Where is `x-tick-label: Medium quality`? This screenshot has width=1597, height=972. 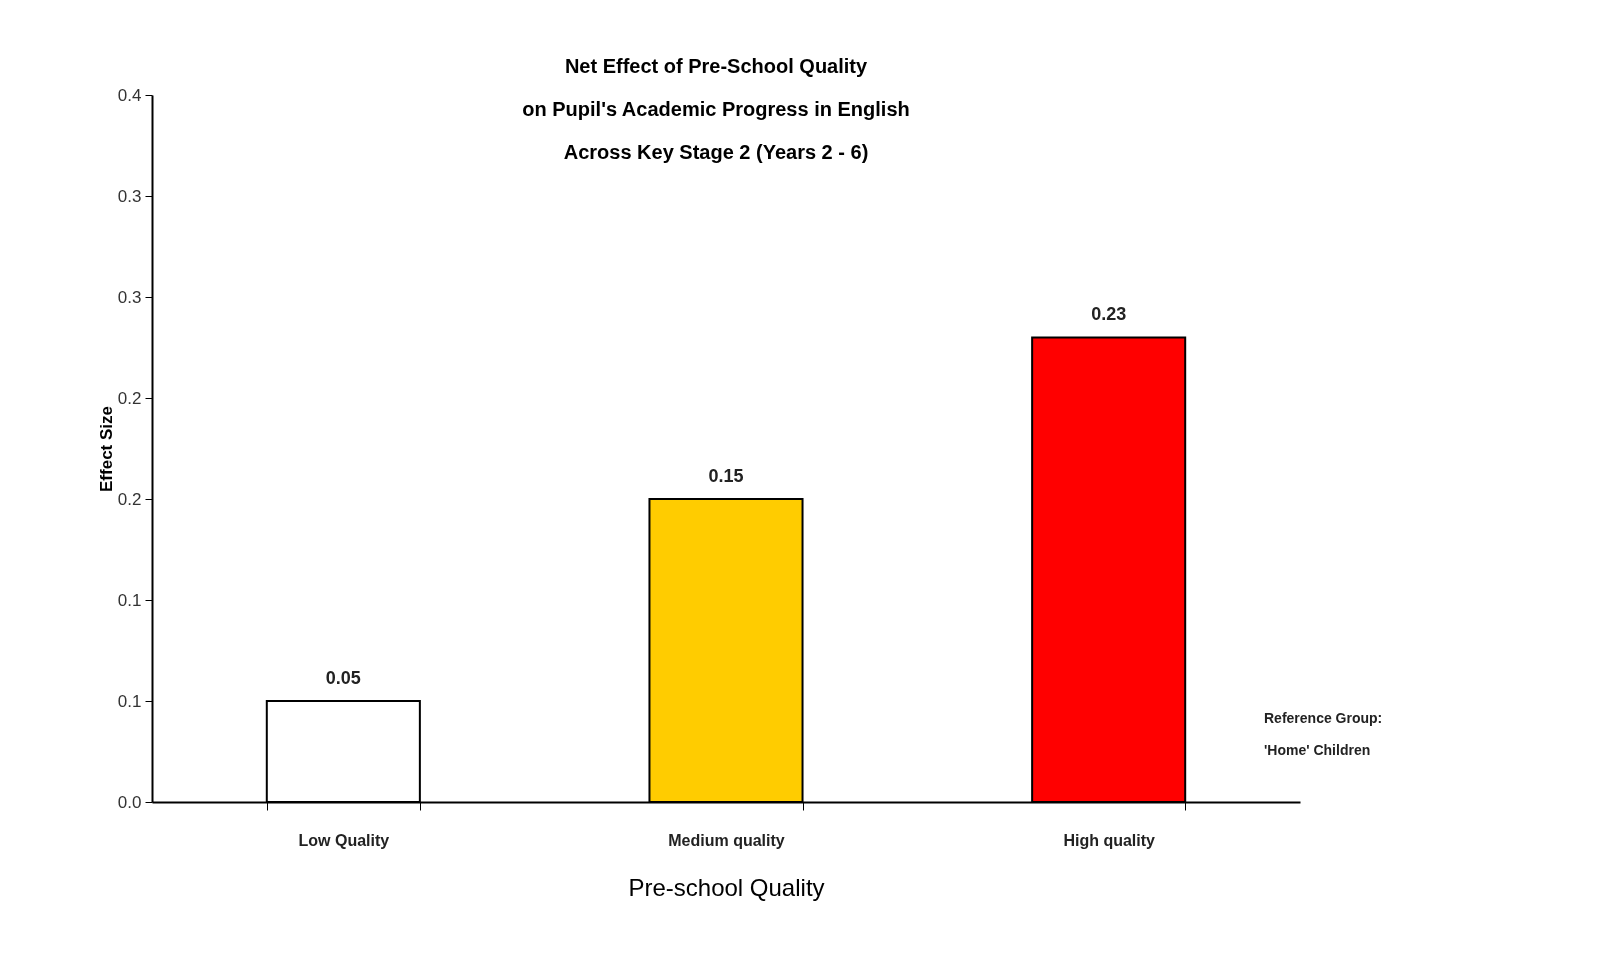 x-tick-label: Medium quality is located at coordinates (726, 840).